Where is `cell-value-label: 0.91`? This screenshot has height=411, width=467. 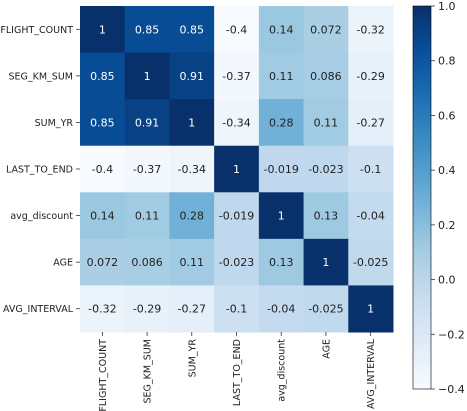 cell-value-label: 0.91 is located at coordinates (192, 76).